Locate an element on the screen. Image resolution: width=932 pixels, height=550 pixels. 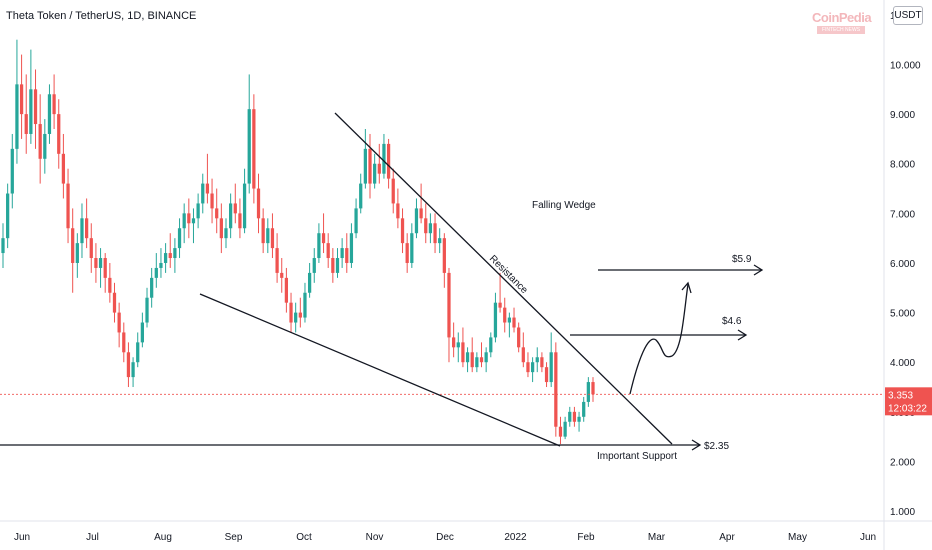
target-1-arrow-head is located at coordinates (742, 335).